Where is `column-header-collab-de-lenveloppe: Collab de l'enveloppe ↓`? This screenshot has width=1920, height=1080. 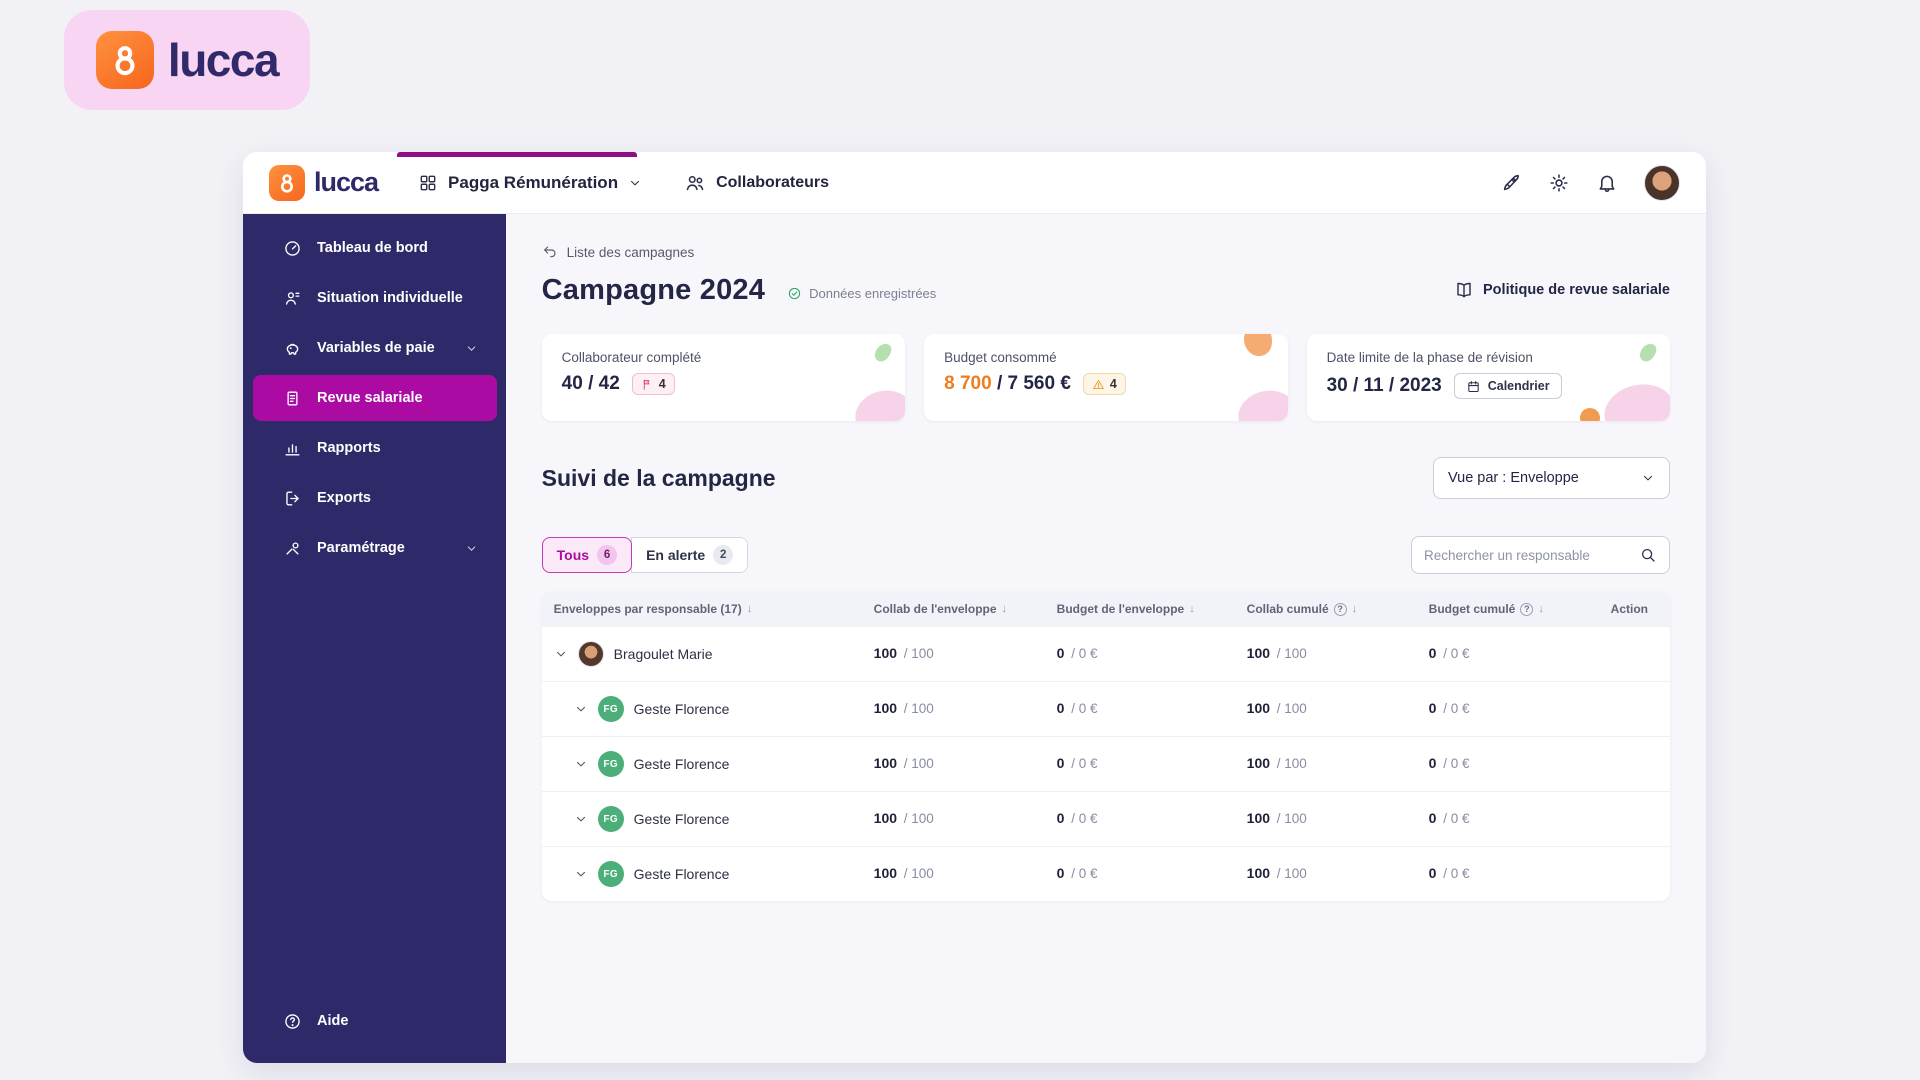
column-header-collab-de-lenveloppe: Collab de l'enveloppe ↓ is located at coordinates (965, 609).